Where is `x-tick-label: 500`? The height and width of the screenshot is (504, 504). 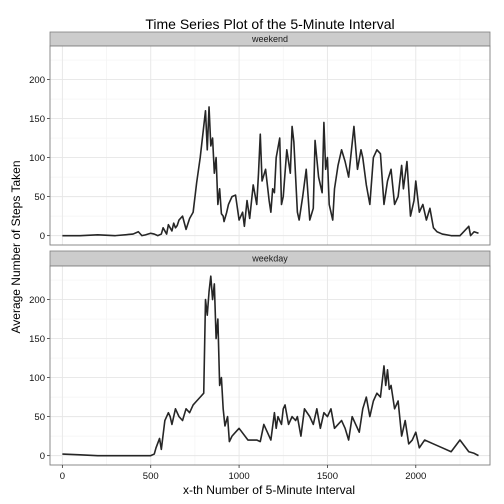
x-tick-label: 500 is located at coordinates (151, 476).